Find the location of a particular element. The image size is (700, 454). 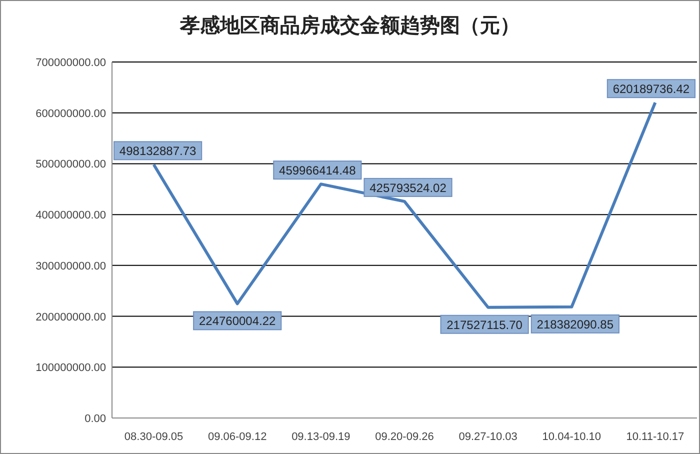

y-tick-label: 500000000.00 is located at coordinates (71, 164).